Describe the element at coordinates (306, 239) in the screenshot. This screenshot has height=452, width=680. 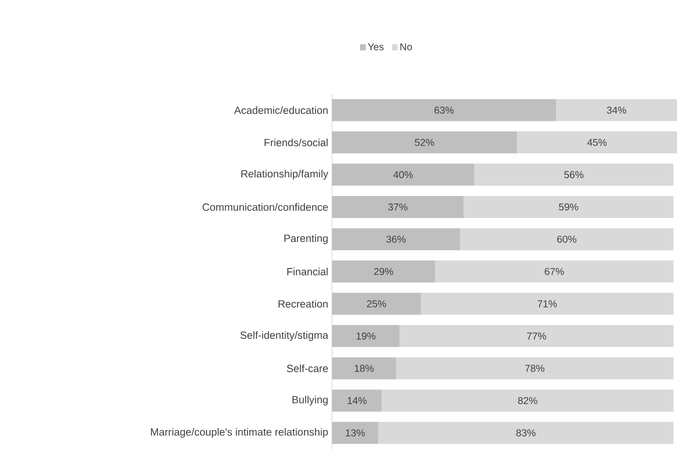
I see `y-tick-label: Parenting` at that location.